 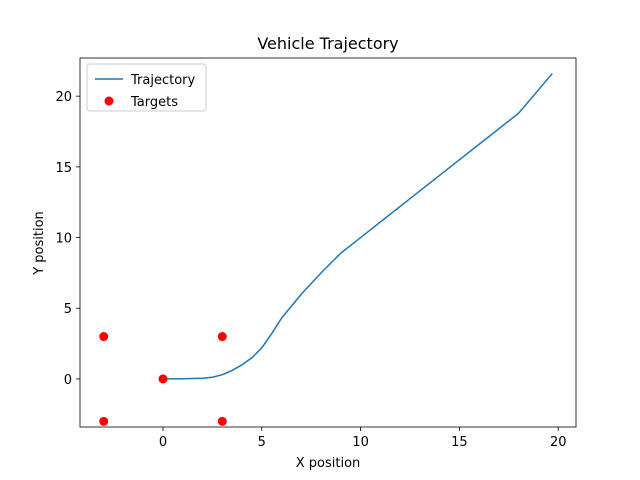 I want to click on y-axis-label: Y position, so click(x=39, y=243).